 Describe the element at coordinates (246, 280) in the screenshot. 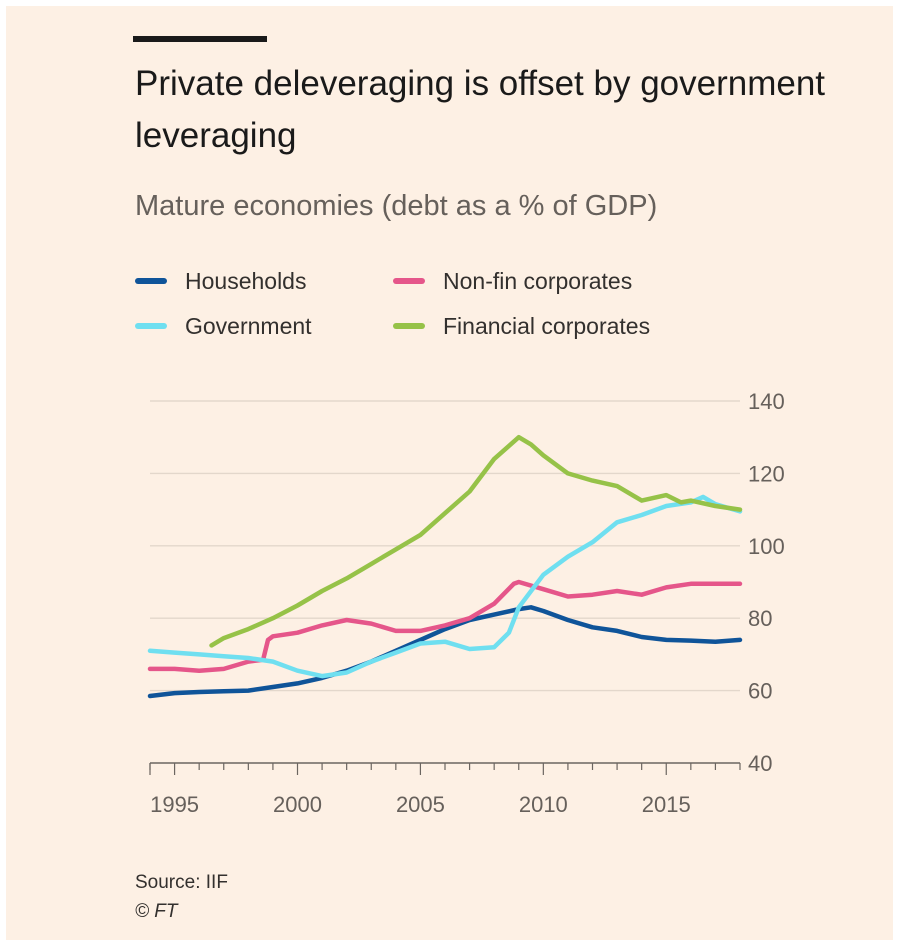

I see `legend-label-households: Households` at that location.